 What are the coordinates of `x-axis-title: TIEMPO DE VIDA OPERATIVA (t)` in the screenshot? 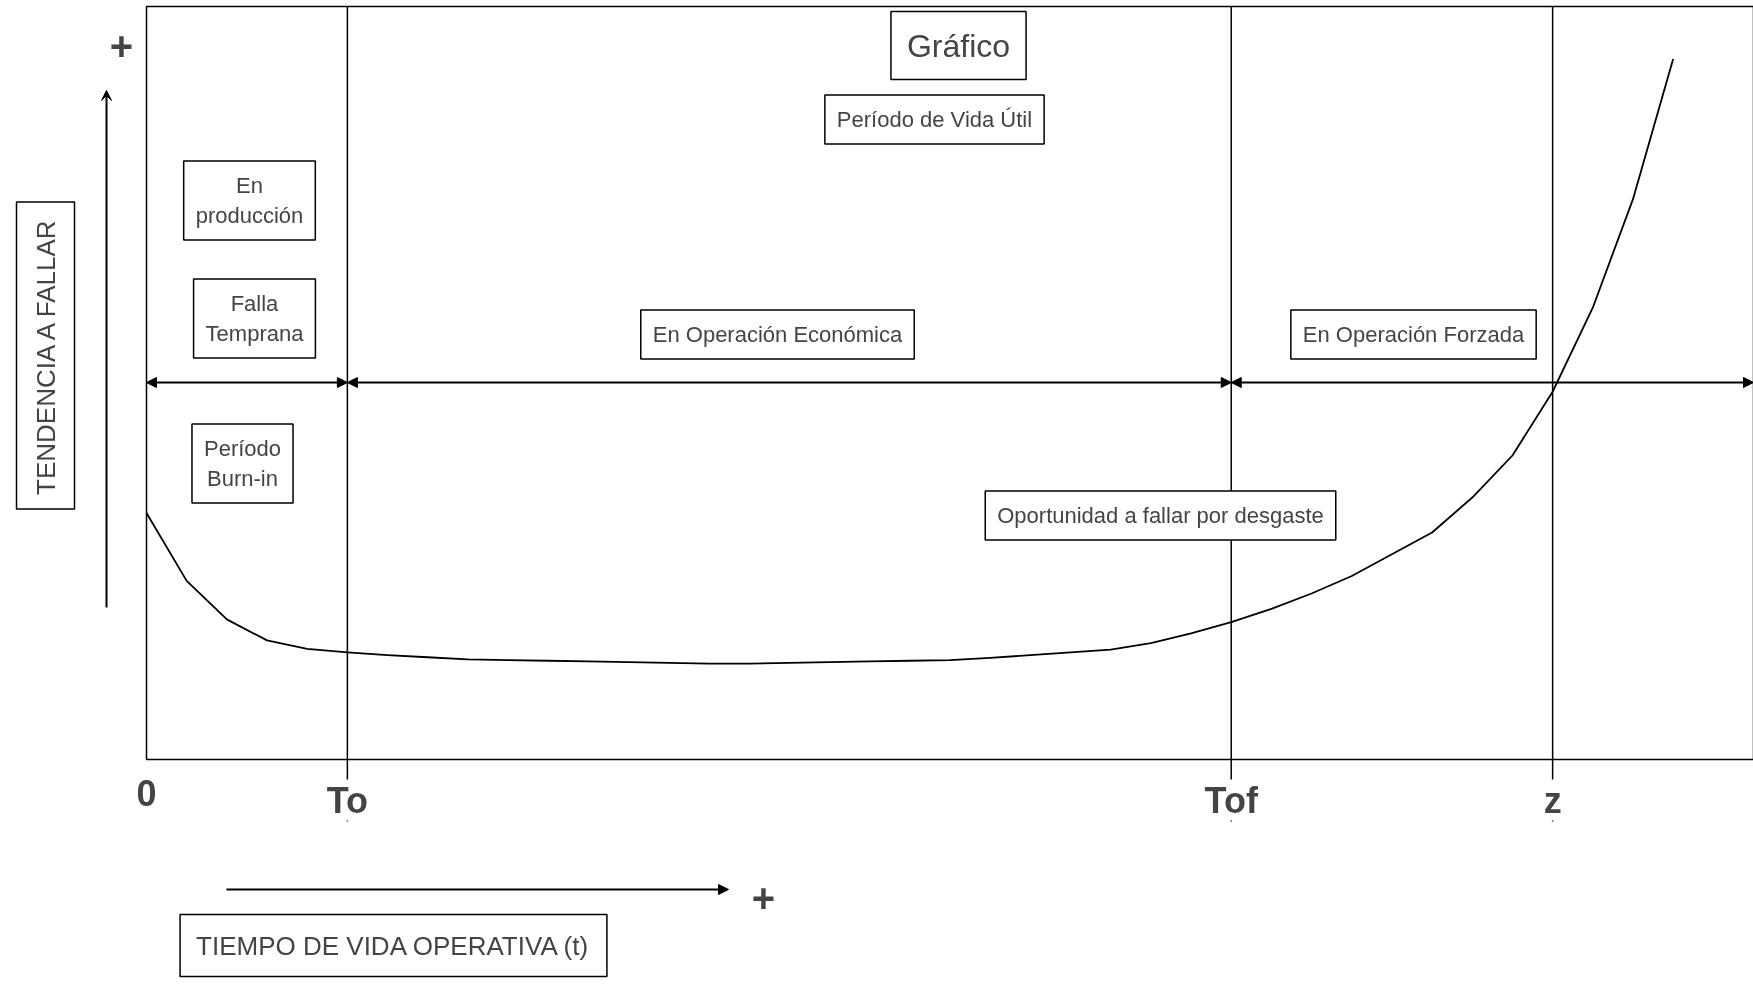 It's located at (392, 945).